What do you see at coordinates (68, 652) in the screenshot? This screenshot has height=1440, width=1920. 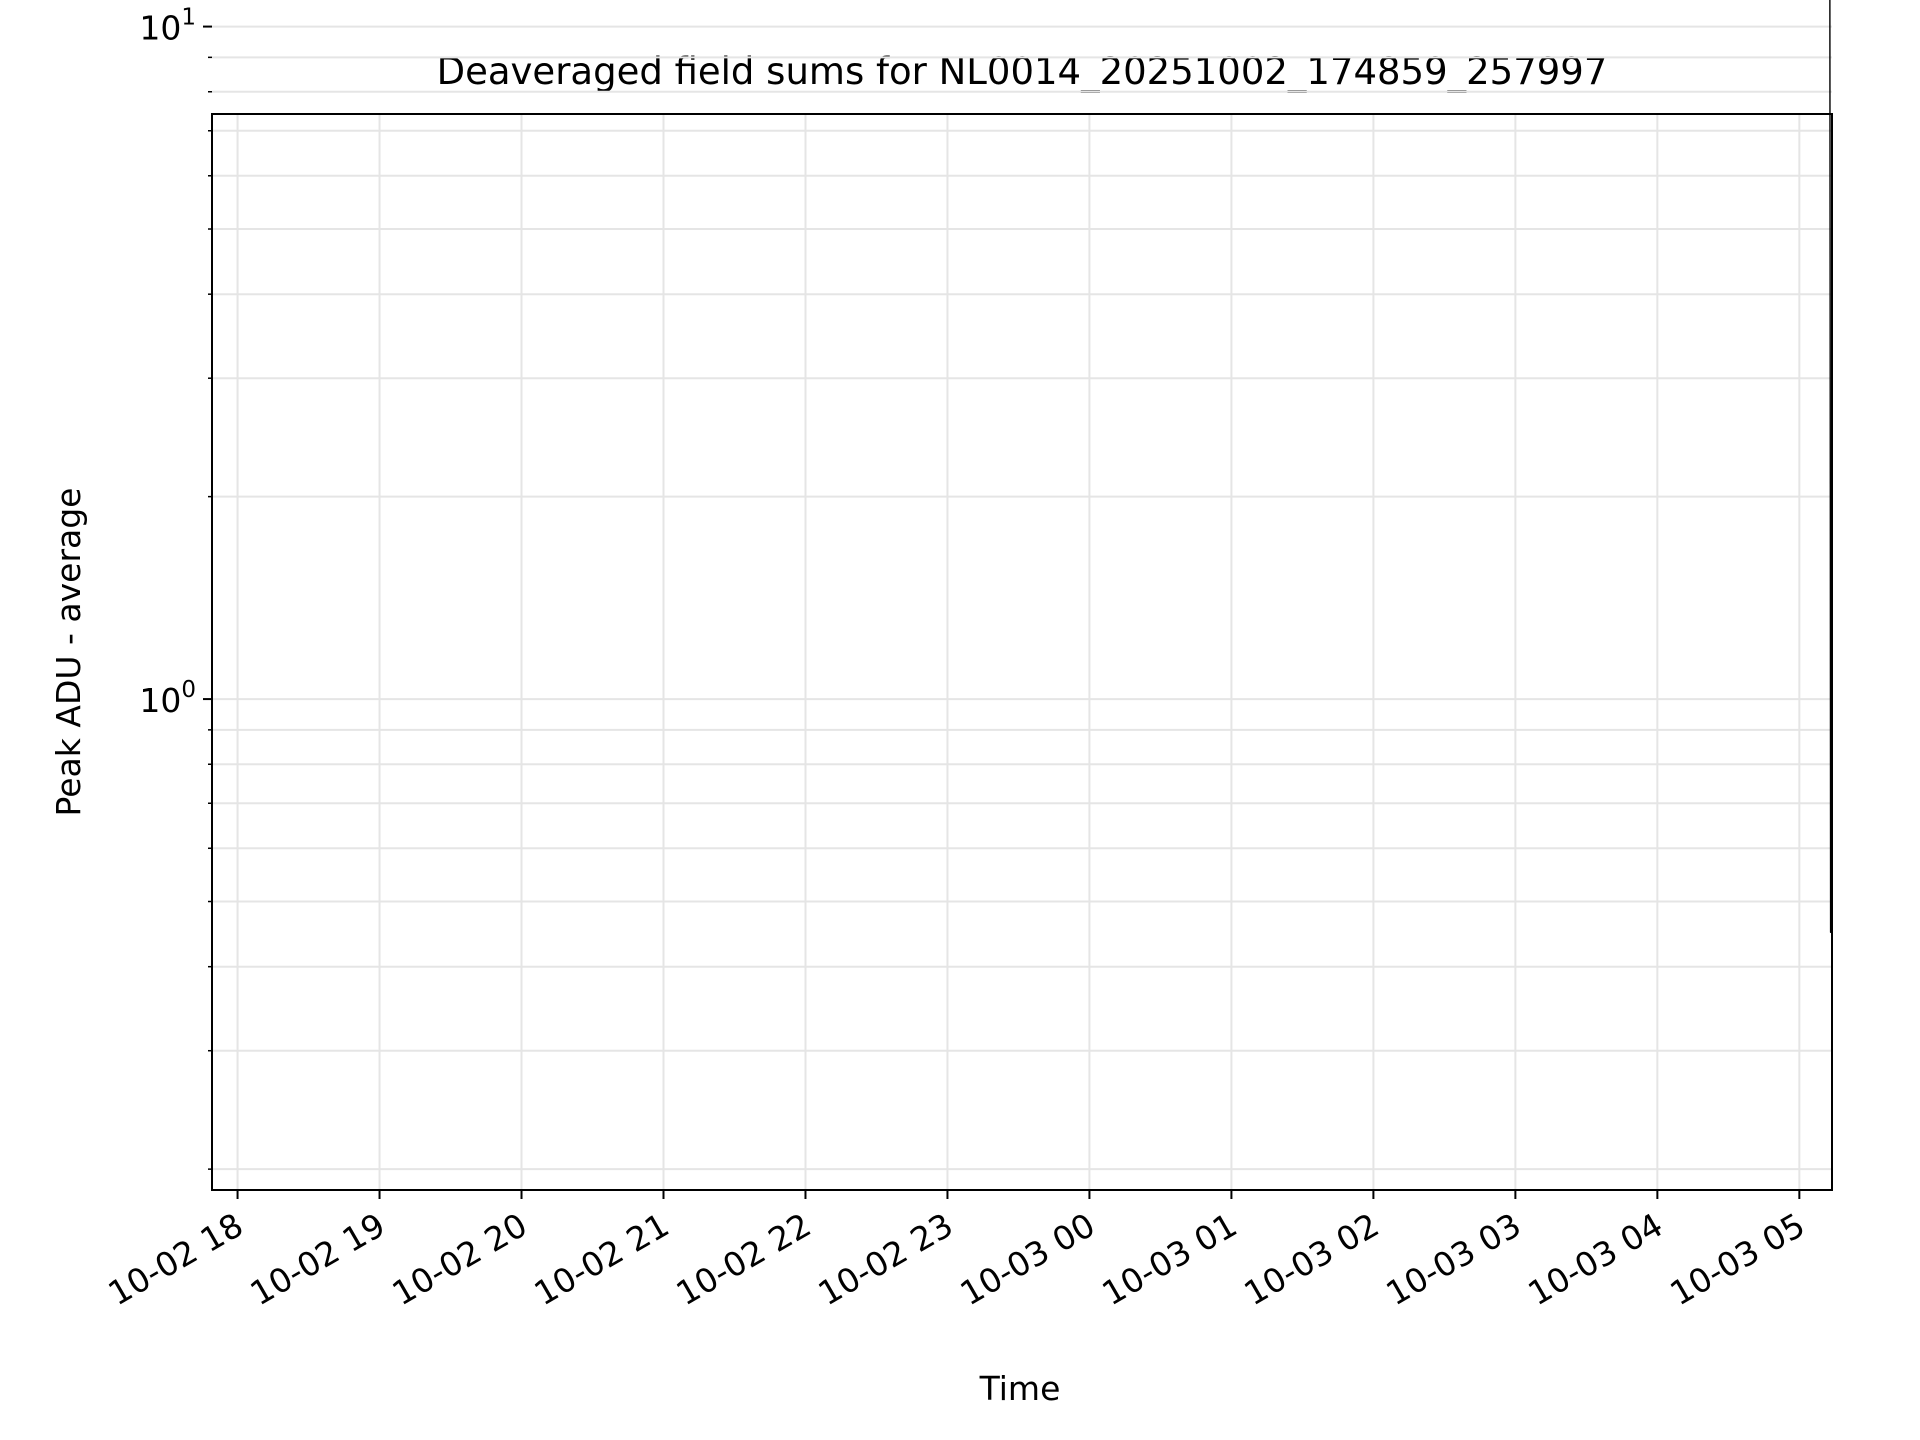 I see `y-axis-label: Peak ADU - average` at bounding box center [68, 652].